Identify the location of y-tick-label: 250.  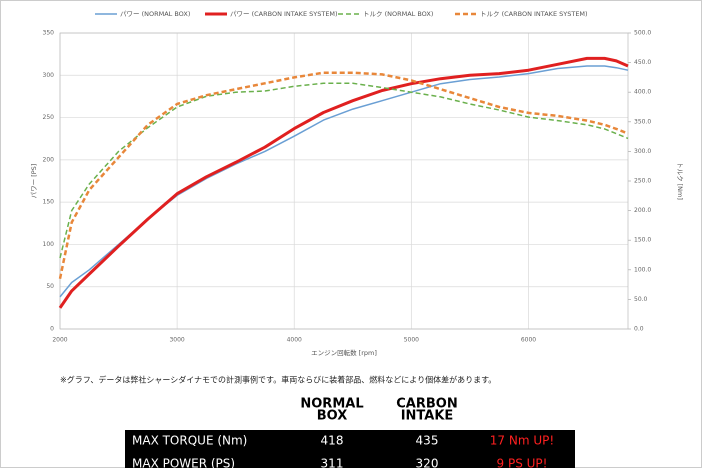
(49, 117).